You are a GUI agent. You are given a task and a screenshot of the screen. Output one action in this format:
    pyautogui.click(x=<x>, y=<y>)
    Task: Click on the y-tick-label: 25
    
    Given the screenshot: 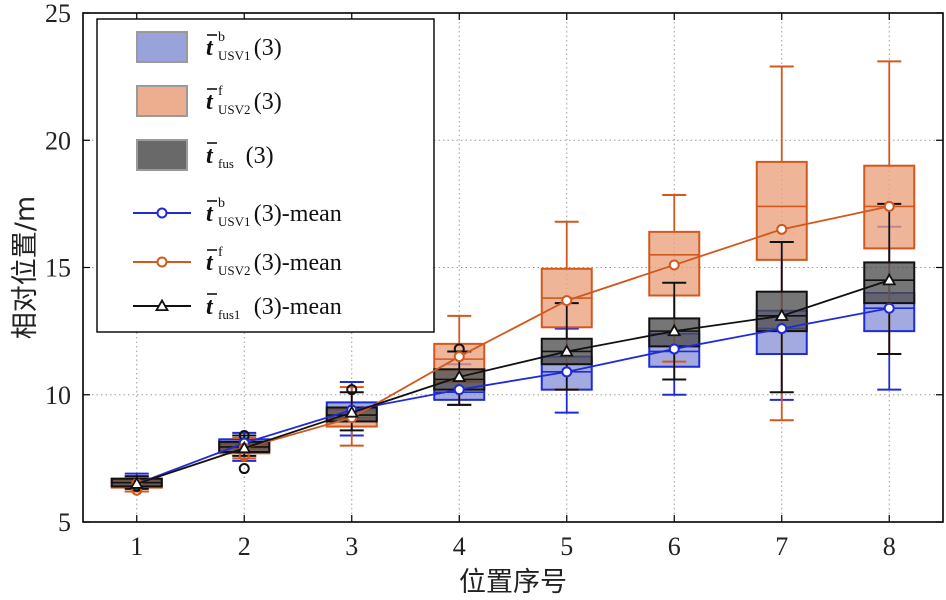 What is the action you would take?
    pyautogui.click(x=58, y=14)
    